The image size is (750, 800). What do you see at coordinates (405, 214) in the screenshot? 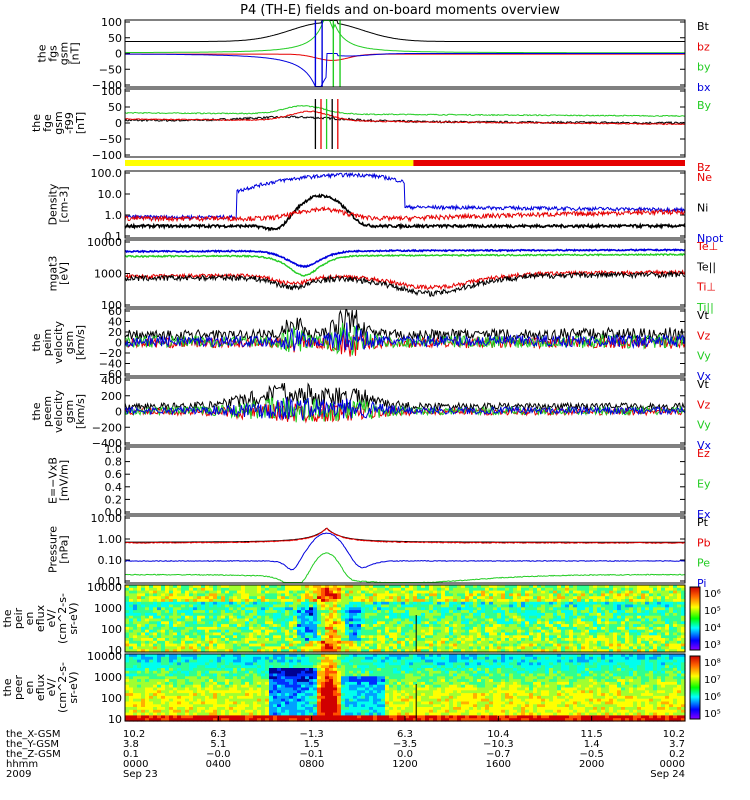
I see `Ne-series-line` at bounding box center [405, 214].